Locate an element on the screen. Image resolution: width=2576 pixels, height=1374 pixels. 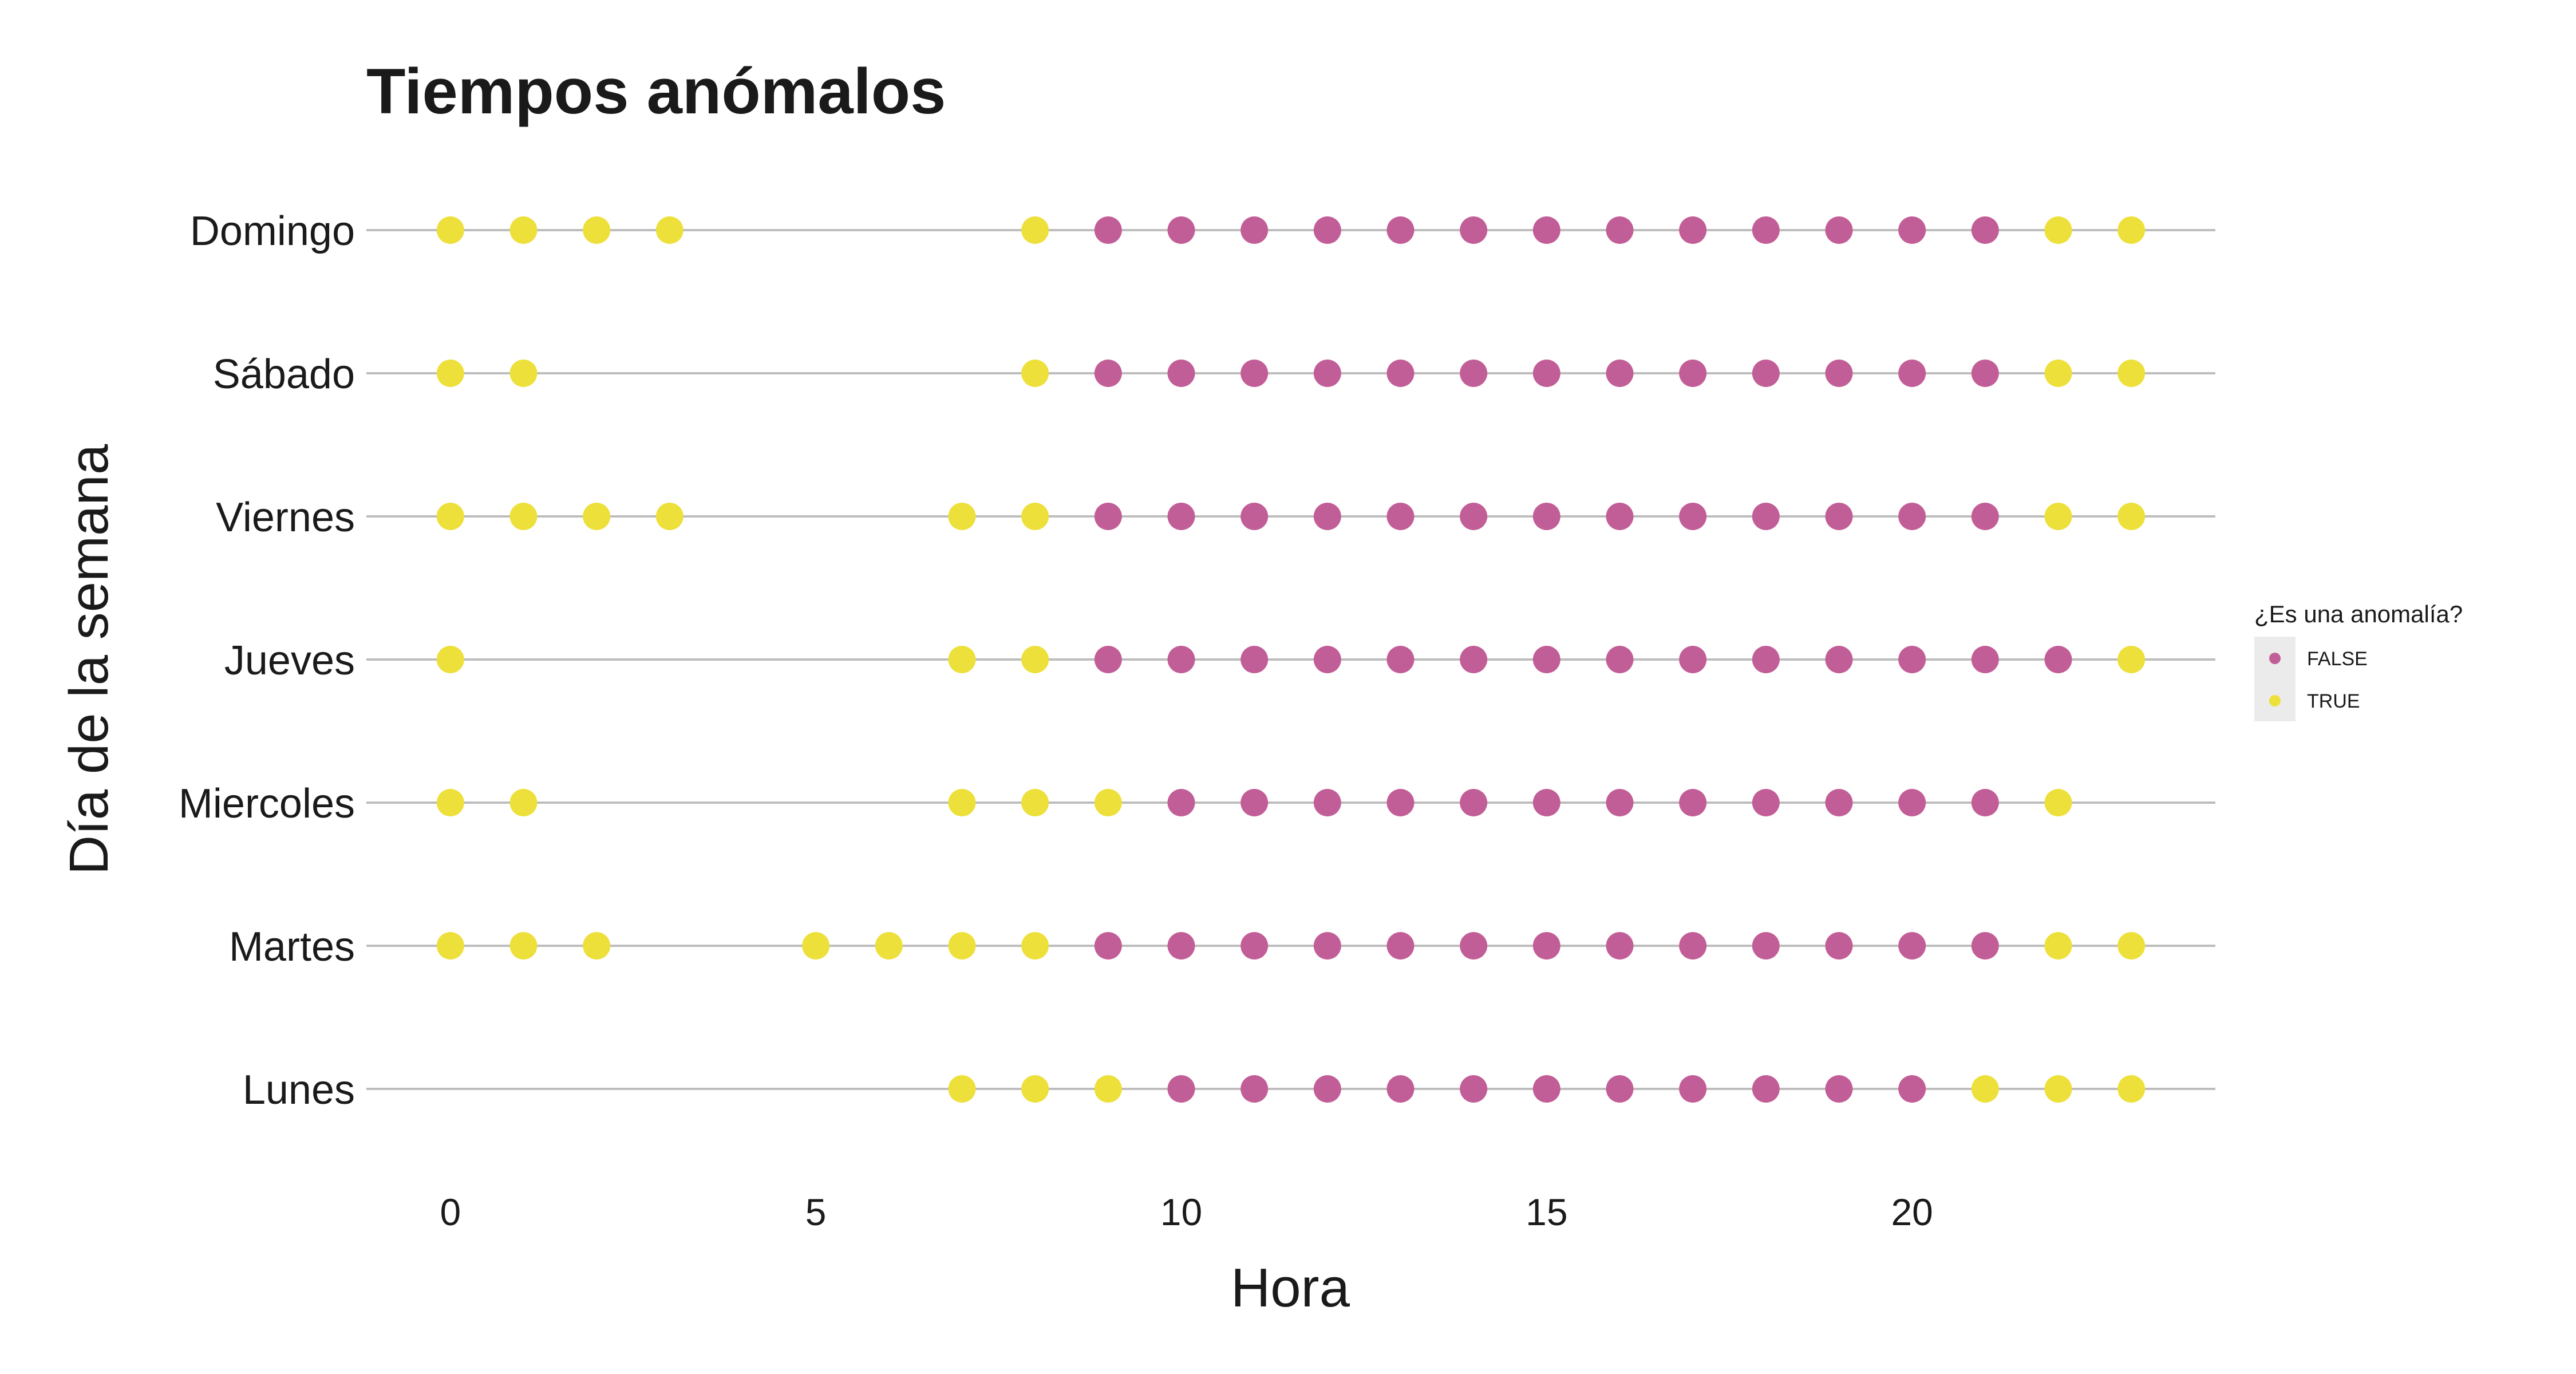
x-tick-labels: 0 5 10 15 20 is located at coordinates (1186, 1212).